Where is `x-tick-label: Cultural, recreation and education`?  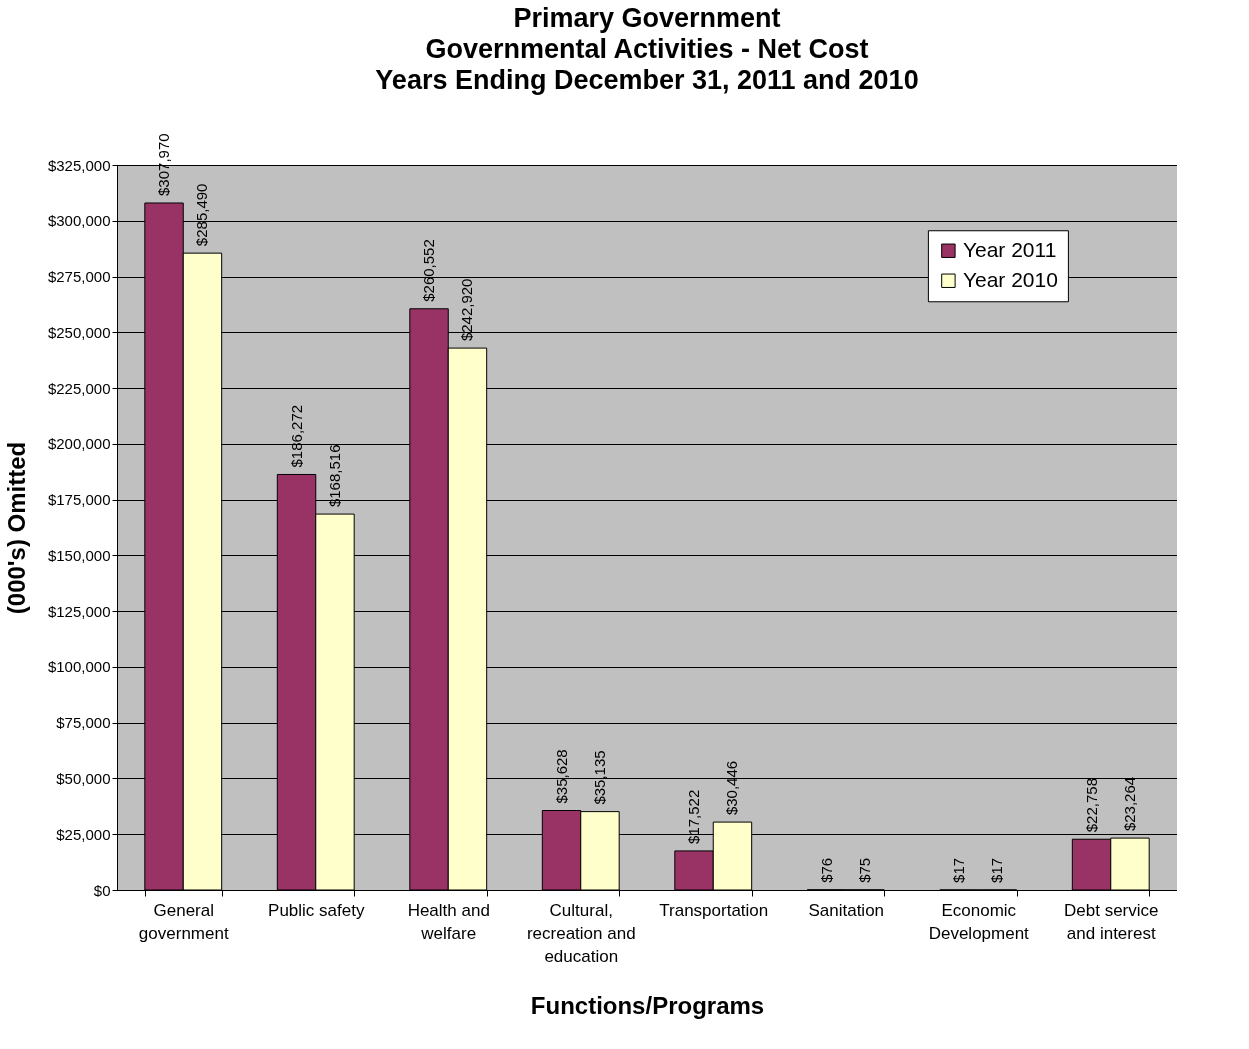 x-tick-label: Cultural, recreation and education is located at coordinates (581, 933).